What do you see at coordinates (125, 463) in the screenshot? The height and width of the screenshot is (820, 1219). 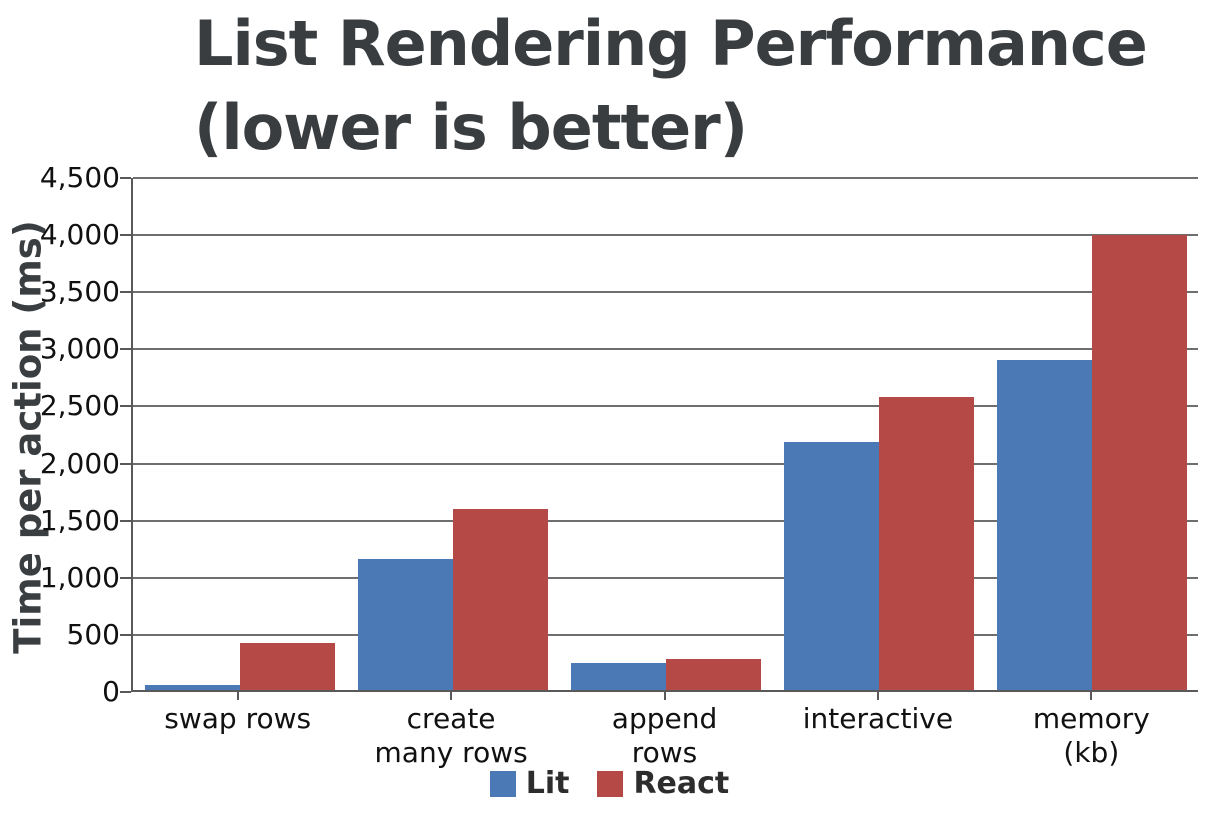 I see `y-tick-2000` at bounding box center [125, 463].